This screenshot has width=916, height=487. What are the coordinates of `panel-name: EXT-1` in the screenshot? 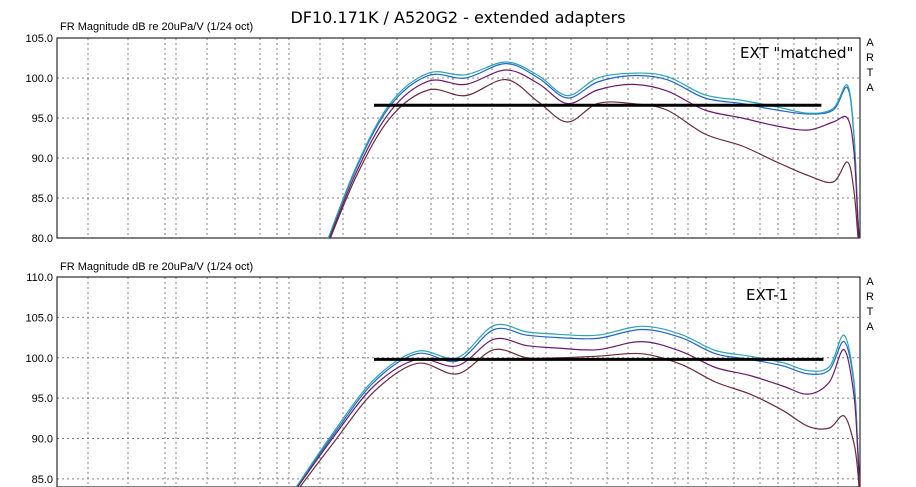 It's located at (767, 295).